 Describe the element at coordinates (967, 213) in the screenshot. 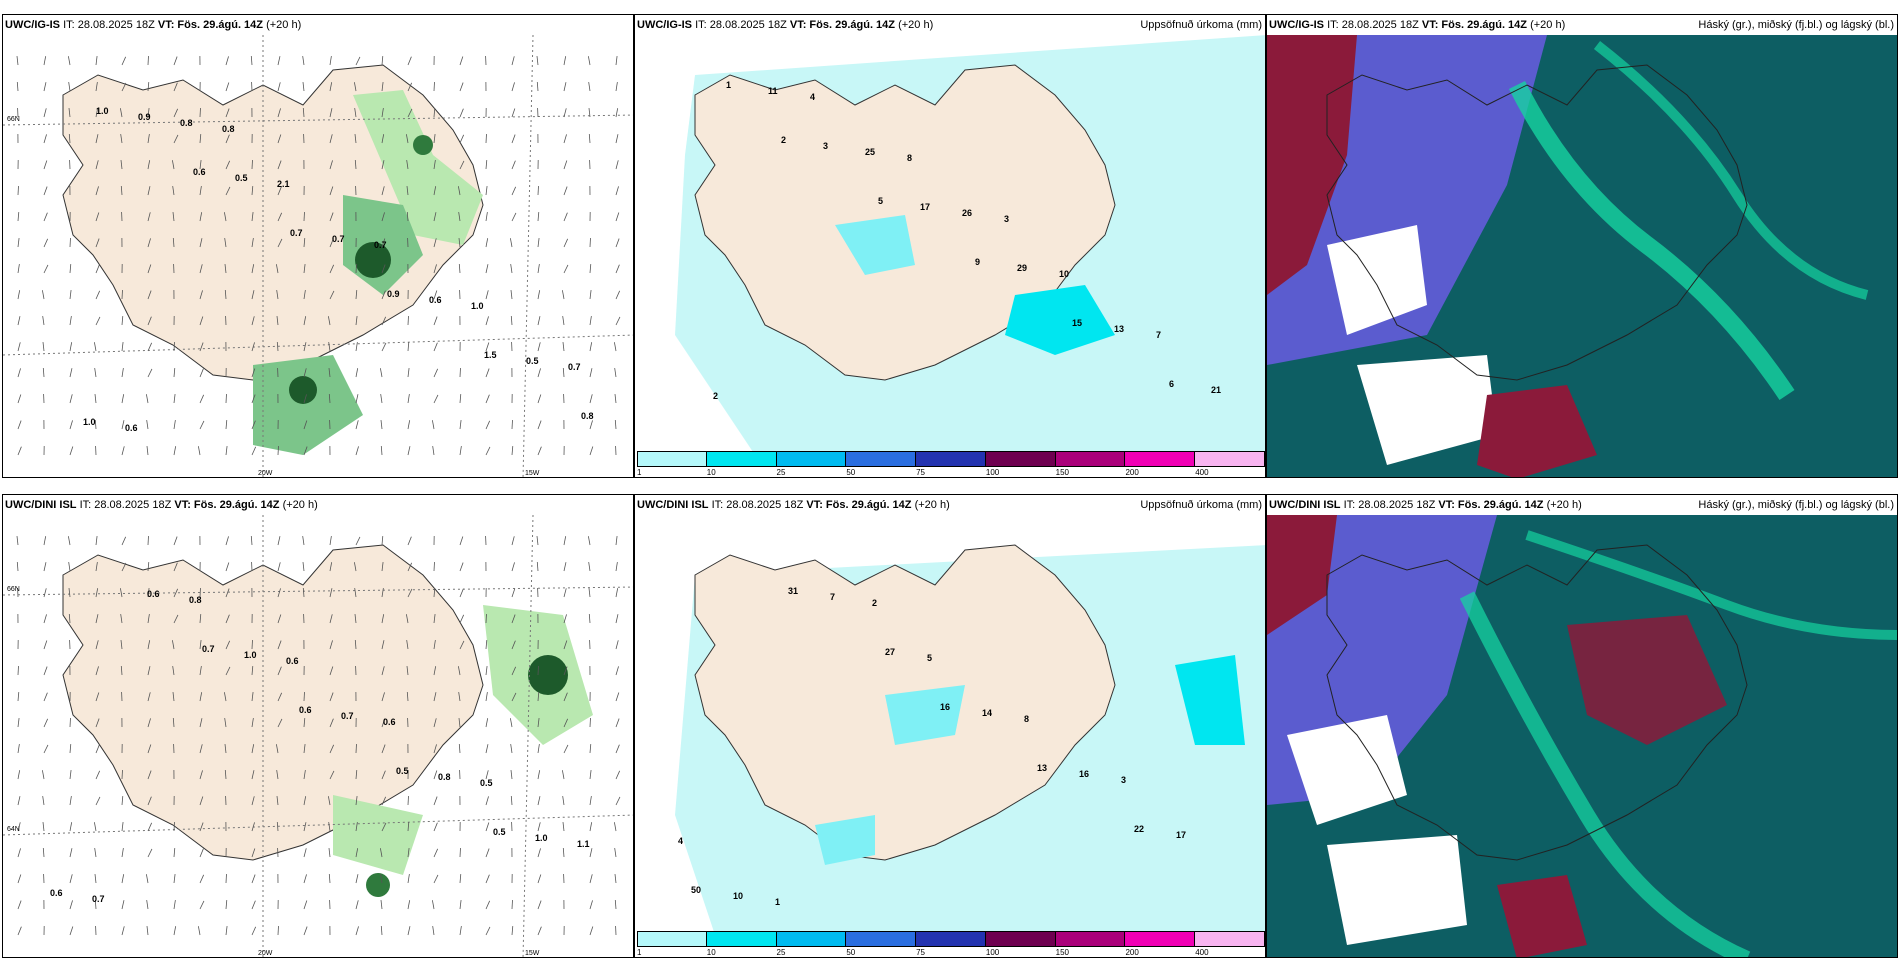

I see `value-label: 26` at that location.